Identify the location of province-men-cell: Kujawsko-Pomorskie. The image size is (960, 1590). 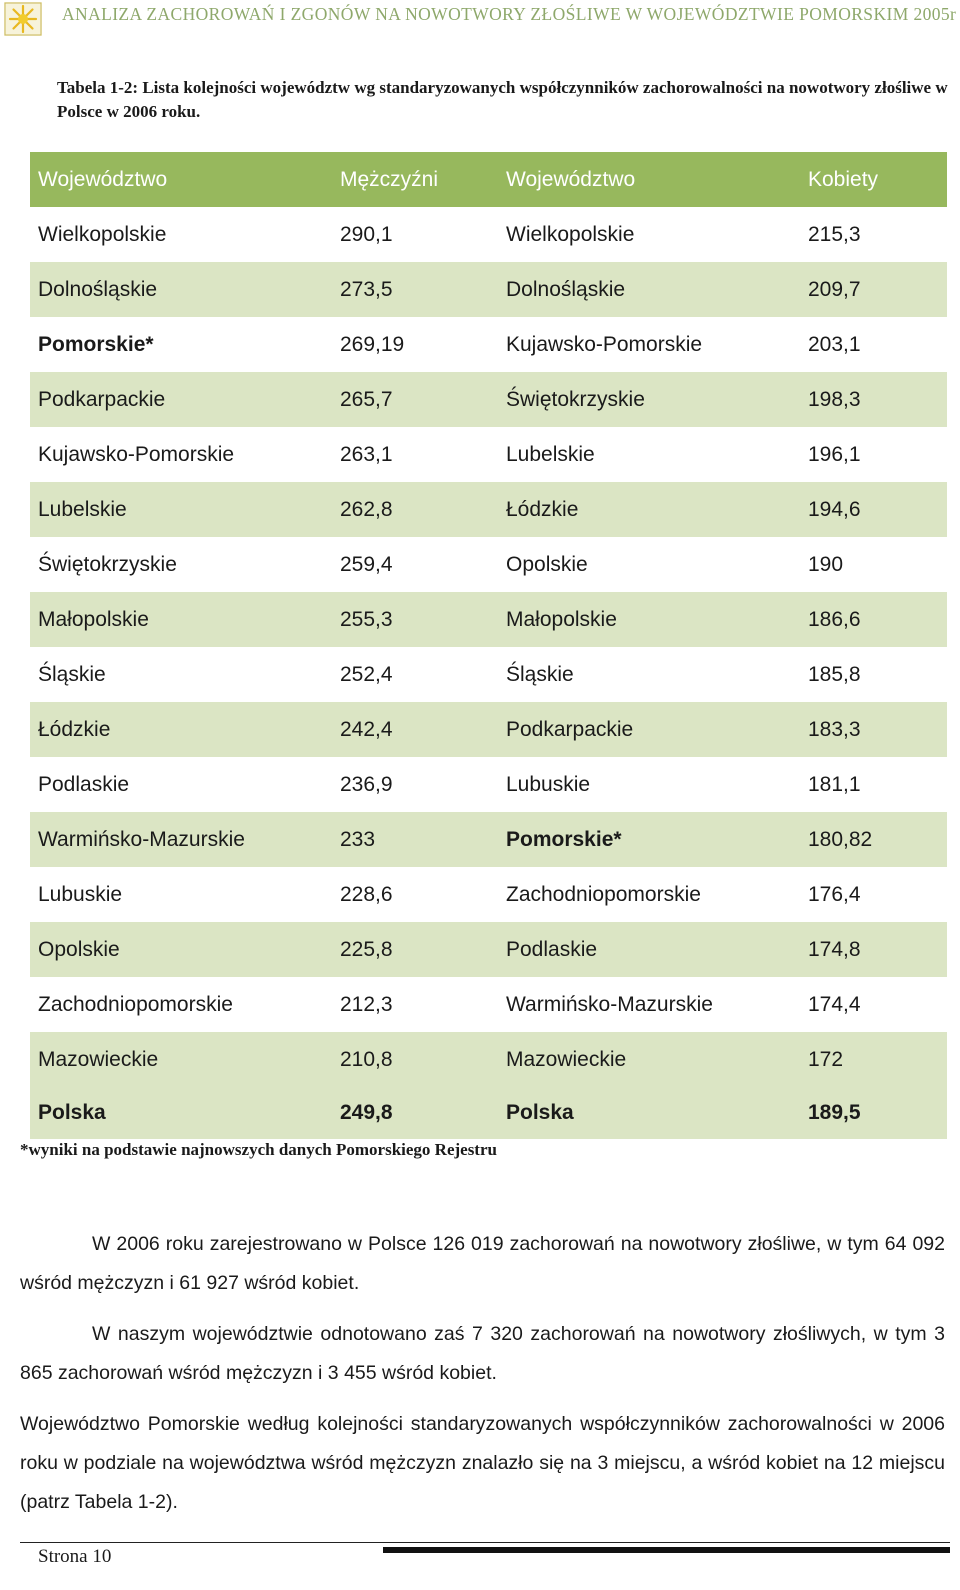
(181, 454).